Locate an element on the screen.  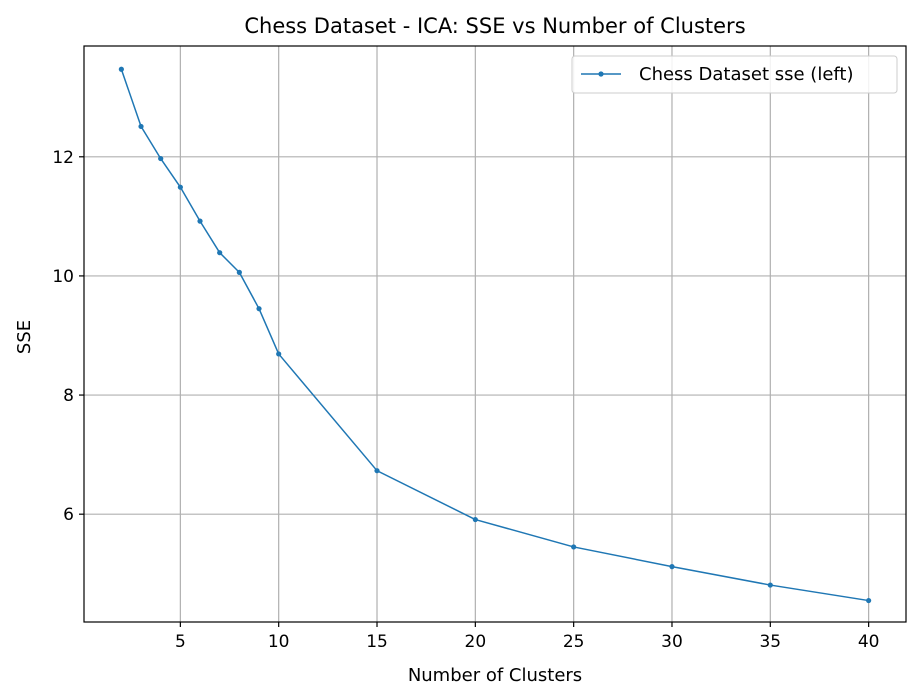
legend-marker is located at coordinates (601, 74).